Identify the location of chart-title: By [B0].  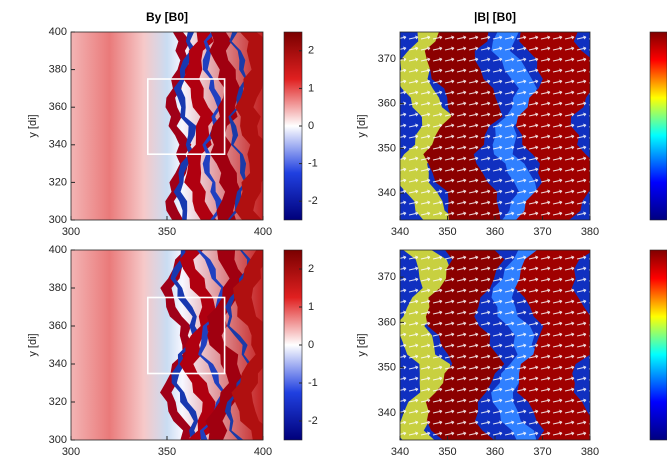
(167, 17).